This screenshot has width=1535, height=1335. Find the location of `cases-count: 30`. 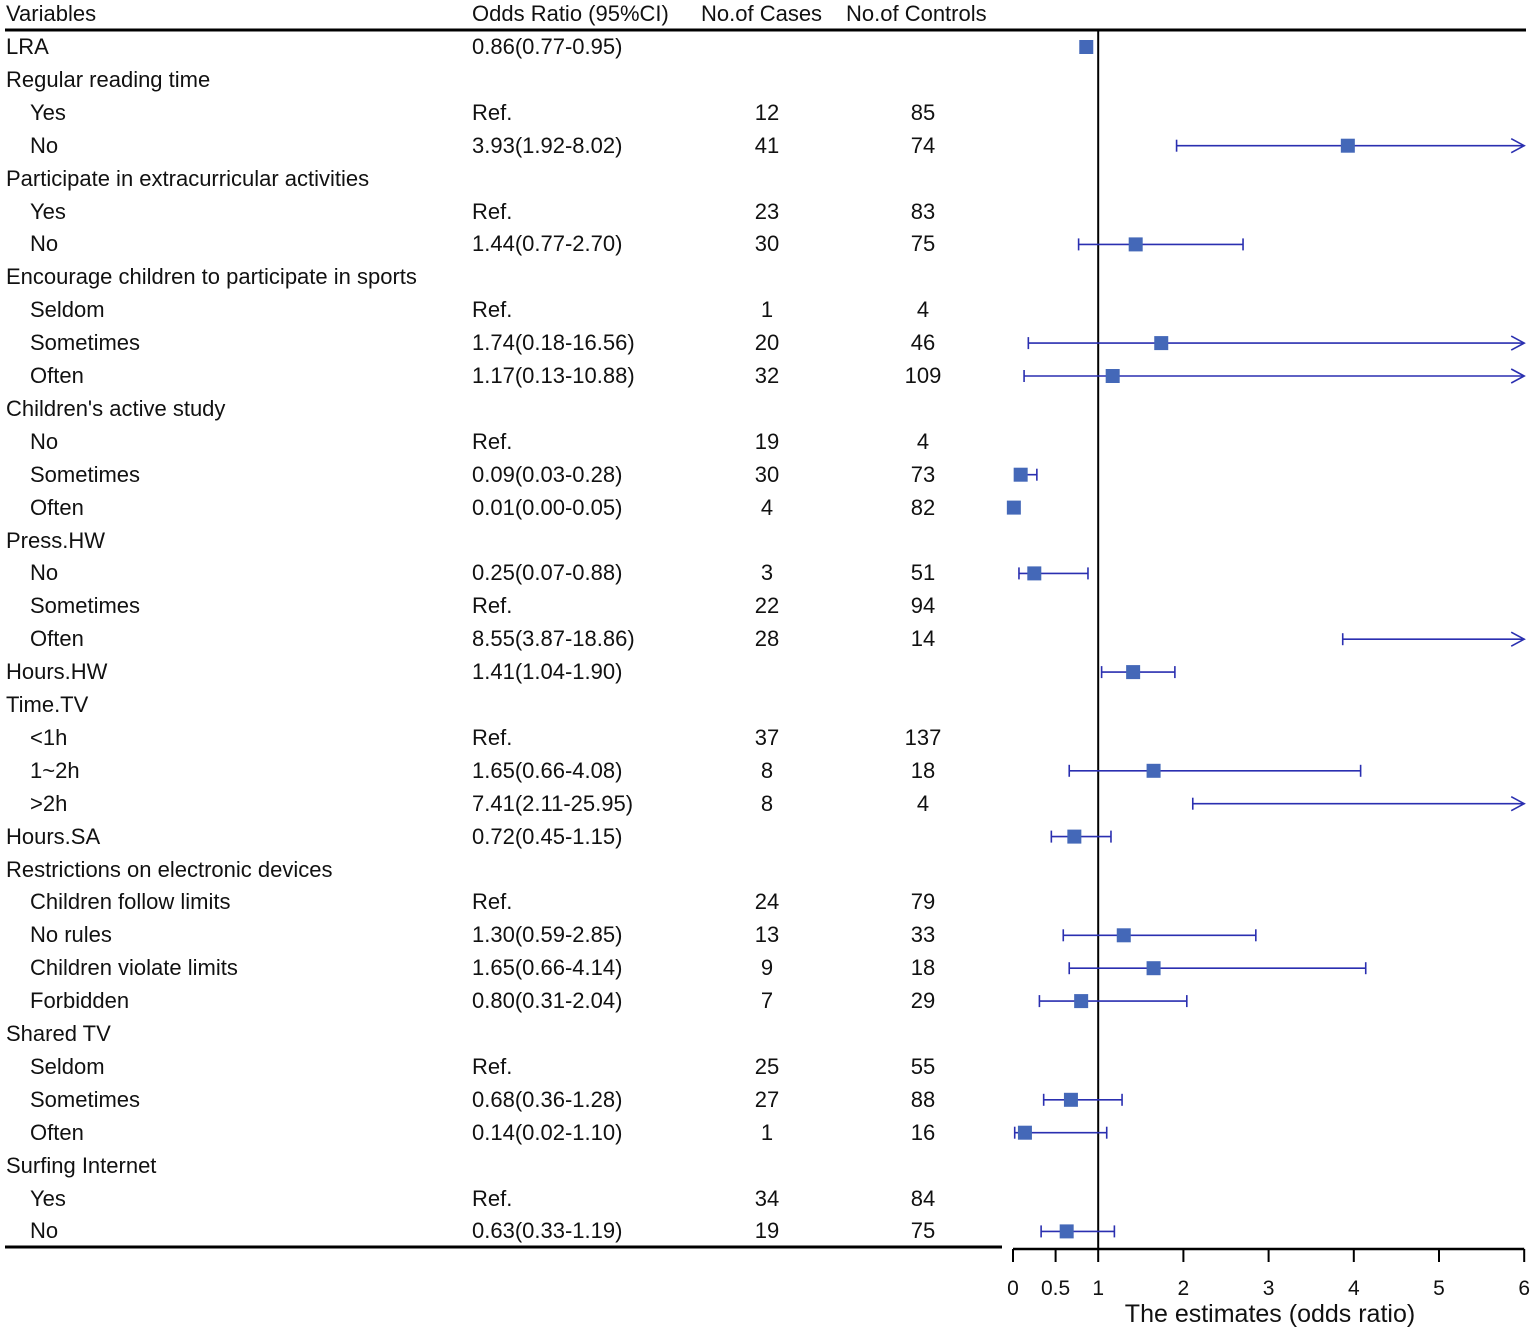

cases-count: 30 is located at coordinates (767, 244).